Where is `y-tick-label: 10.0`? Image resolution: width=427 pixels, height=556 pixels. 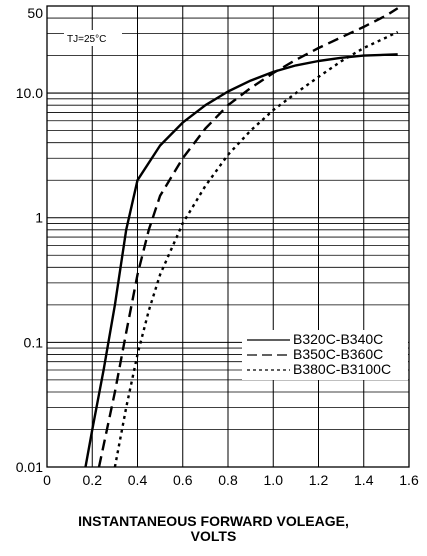
y-tick-label: 10.0 is located at coordinates (29, 93).